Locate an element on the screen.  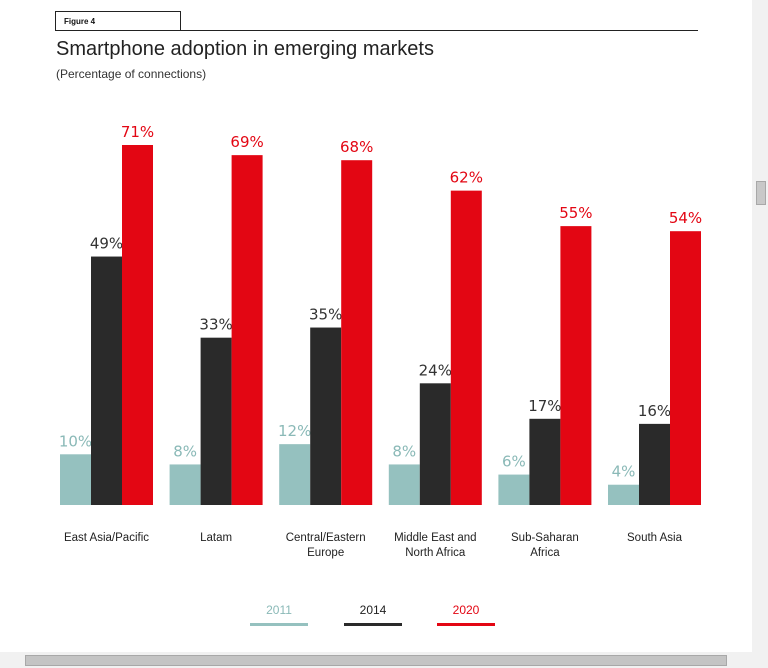
data-label-2011: 4% is located at coordinates (624, 472).